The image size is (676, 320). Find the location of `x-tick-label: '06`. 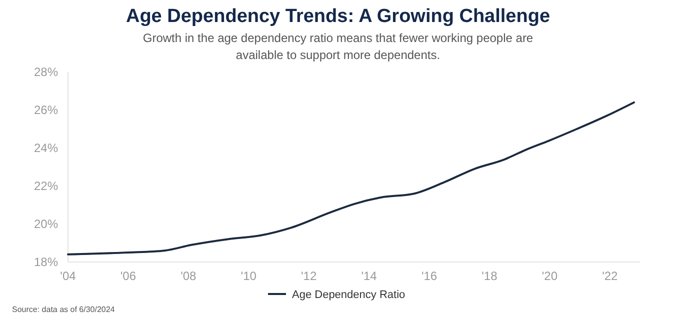

x-tick-label: '06 is located at coordinates (128, 276).